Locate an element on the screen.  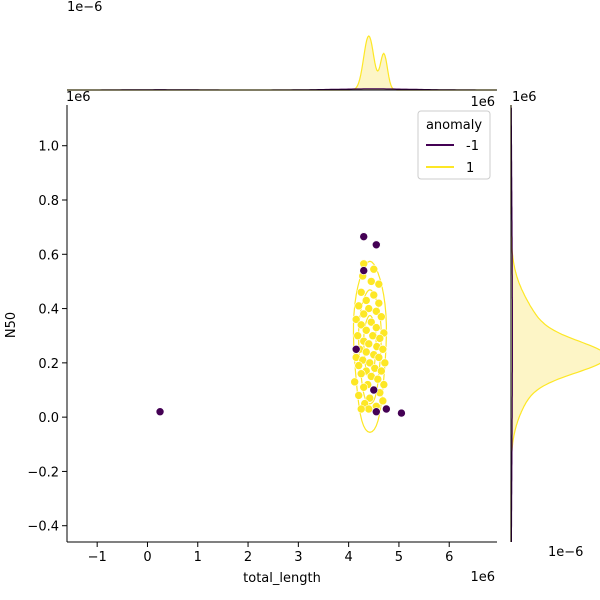
x-tick-label: 3 is located at coordinates (298, 557).